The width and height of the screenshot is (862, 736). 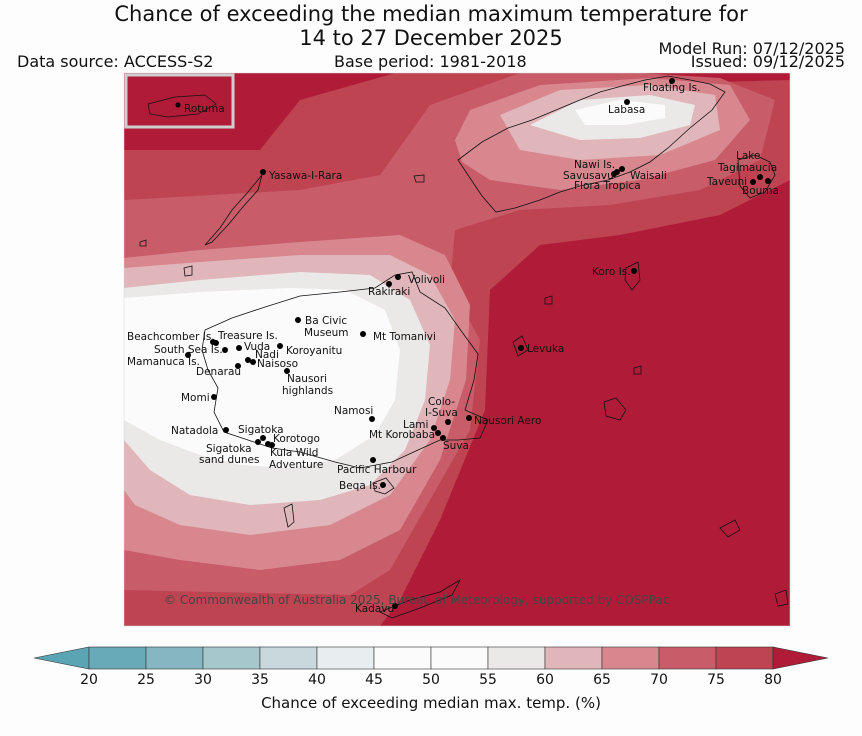 What do you see at coordinates (404, 337) in the screenshot?
I see `label-mt-tomanivi: Mt Tomanivi` at bounding box center [404, 337].